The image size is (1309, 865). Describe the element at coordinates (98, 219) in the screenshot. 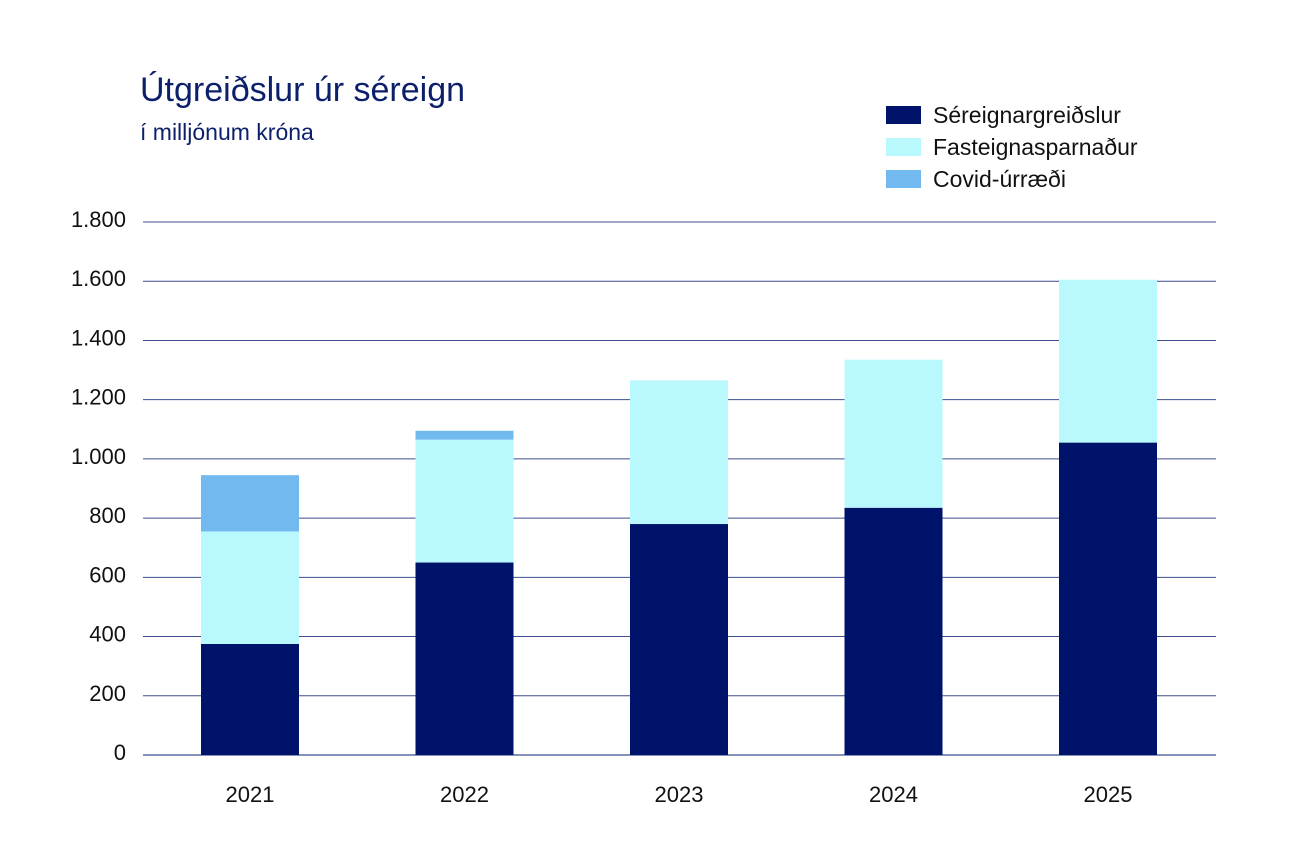

I see `y-tick-label: 1.800` at that location.